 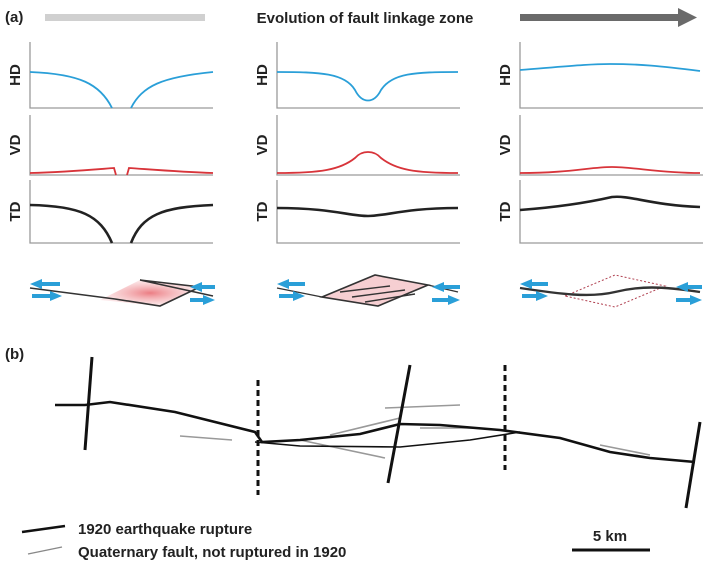 What do you see at coordinates (687, 17) in the screenshot?
I see `arrow-head` at bounding box center [687, 17].